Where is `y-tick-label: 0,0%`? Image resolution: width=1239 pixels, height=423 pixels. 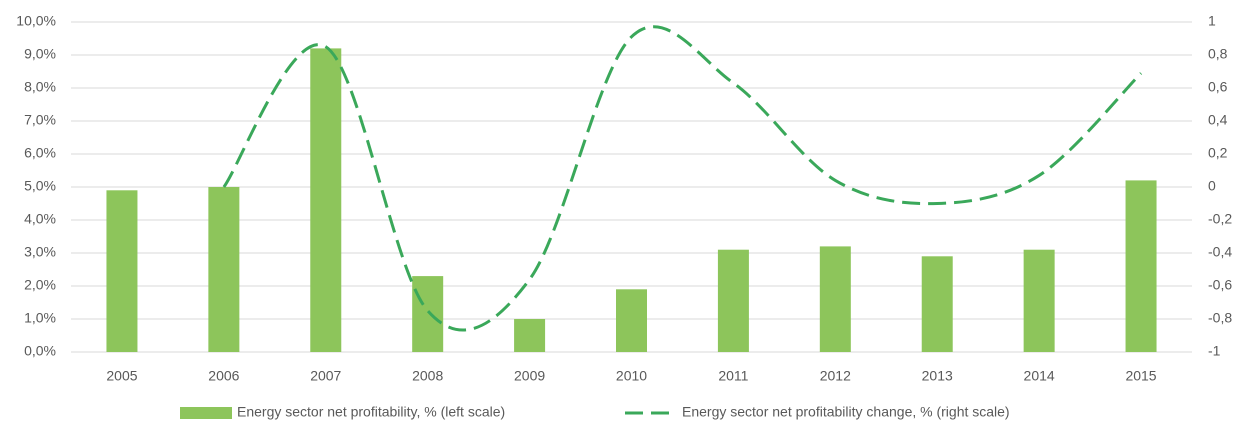
y-tick-label: 0,0% is located at coordinates (40, 351).